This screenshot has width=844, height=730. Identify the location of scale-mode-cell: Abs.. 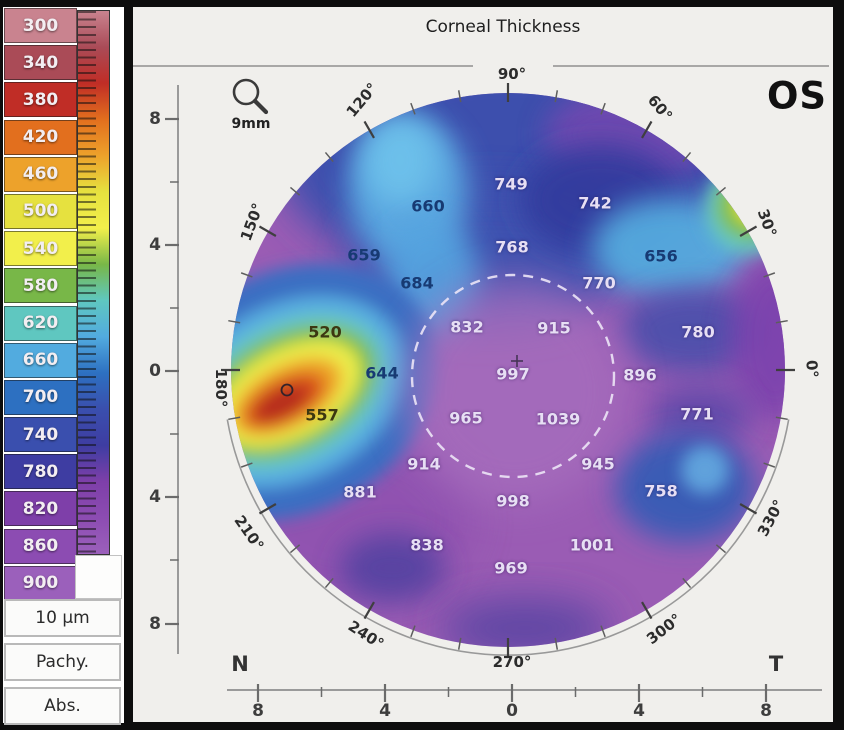
(62, 706).